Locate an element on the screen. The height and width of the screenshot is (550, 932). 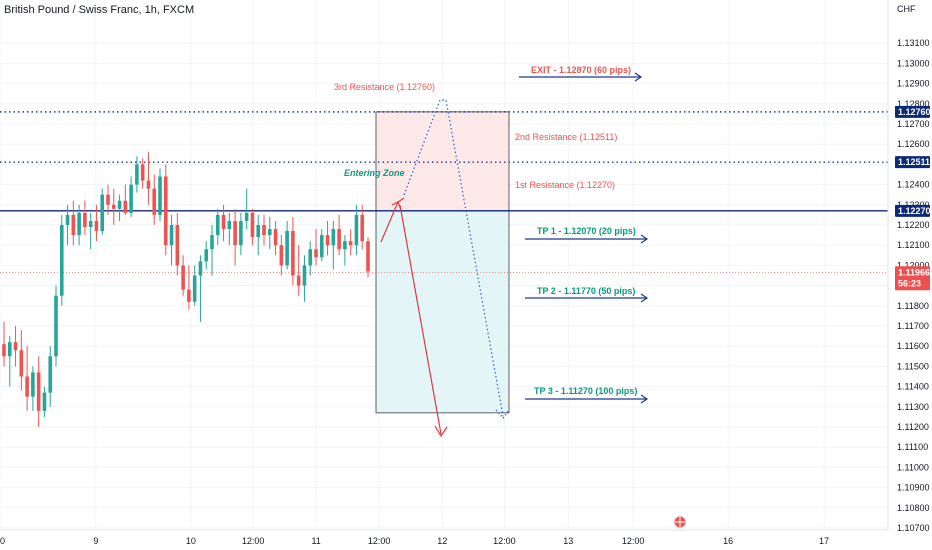
price-tick-label: 1.10800 is located at coordinates (913, 508).